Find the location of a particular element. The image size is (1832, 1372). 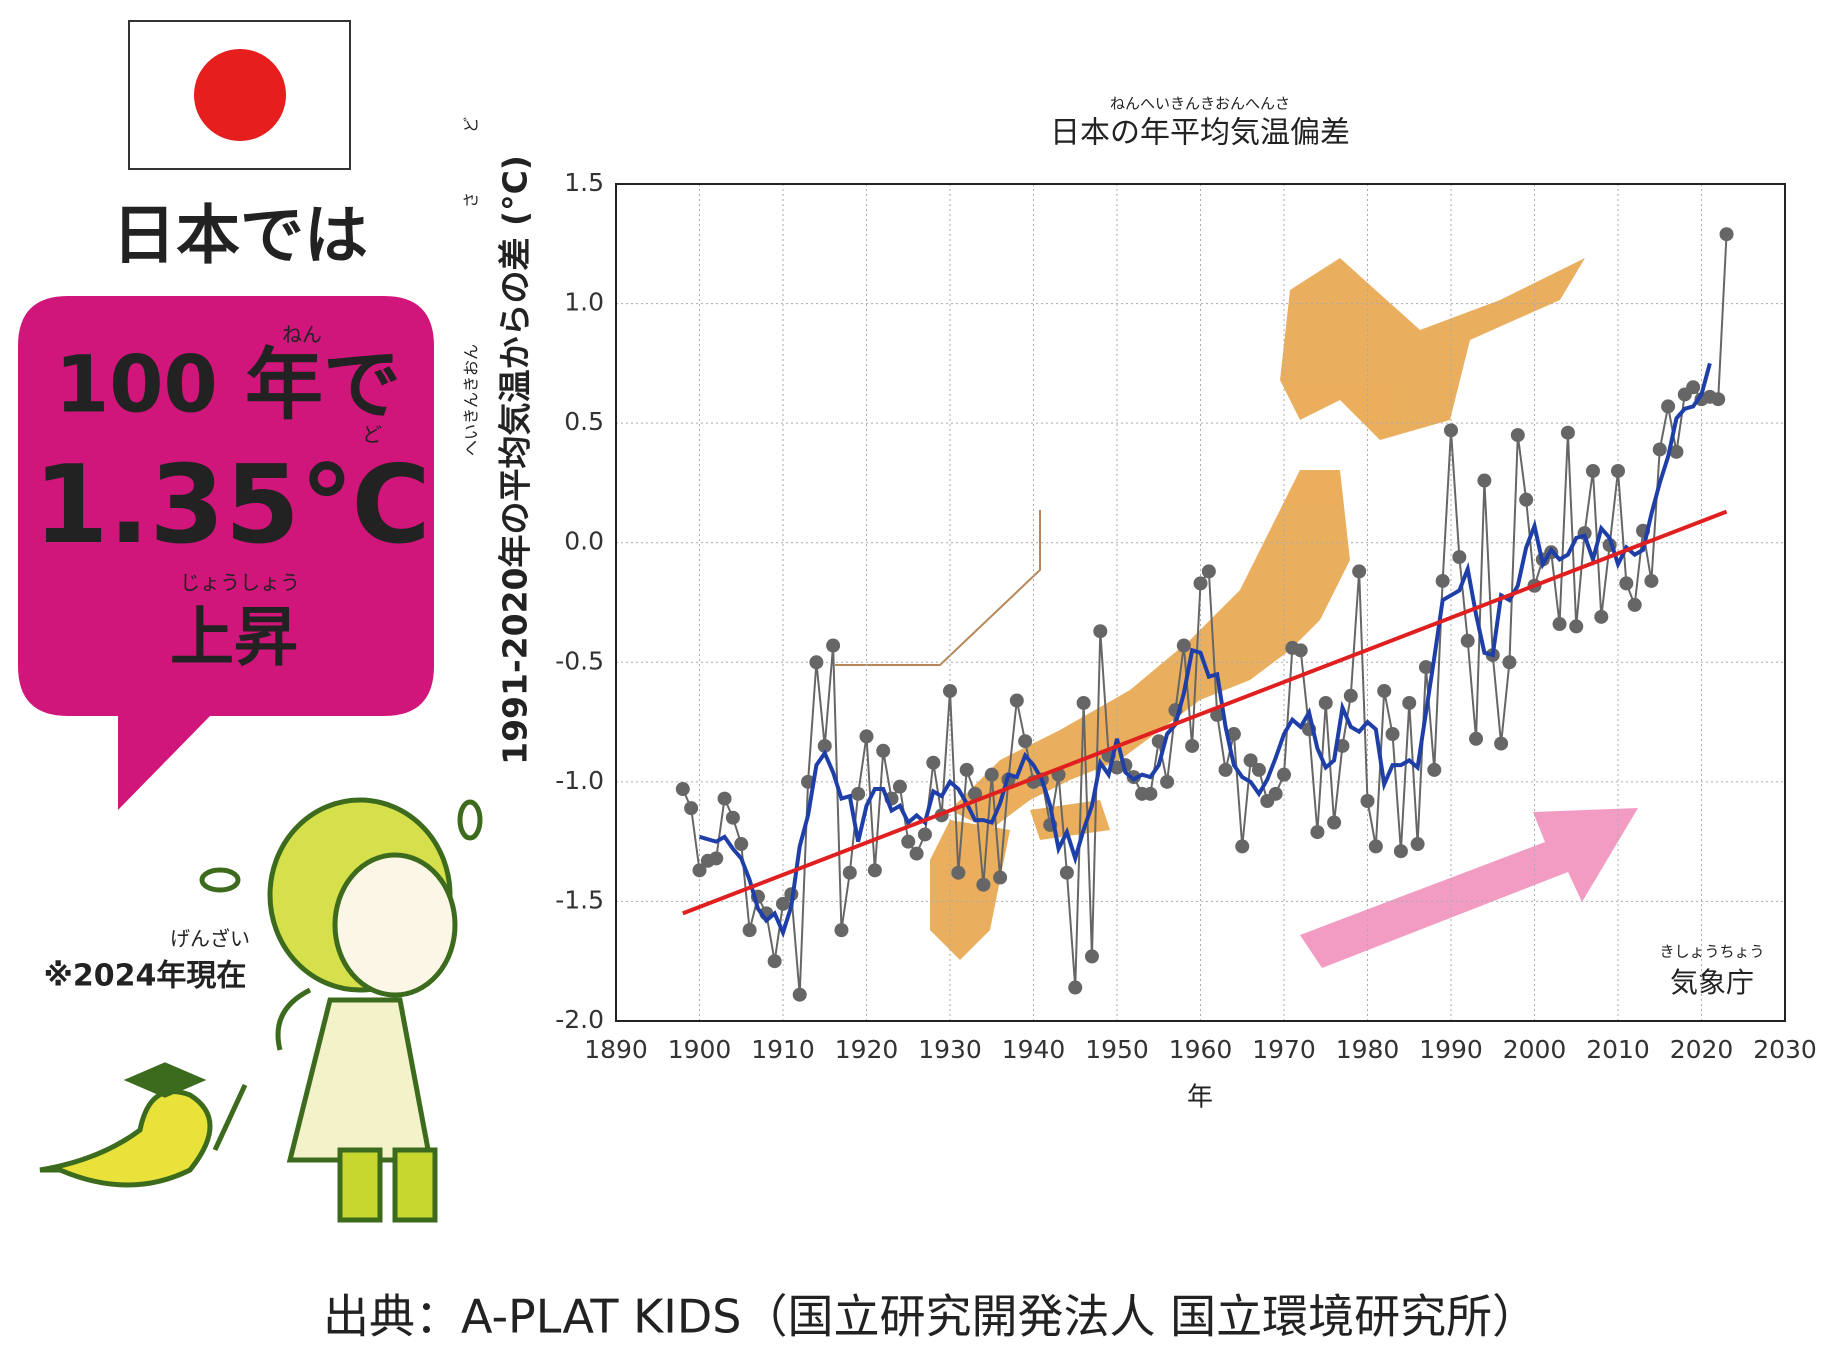

x-tick-label: 1960 is located at coordinates (1201, 1049).